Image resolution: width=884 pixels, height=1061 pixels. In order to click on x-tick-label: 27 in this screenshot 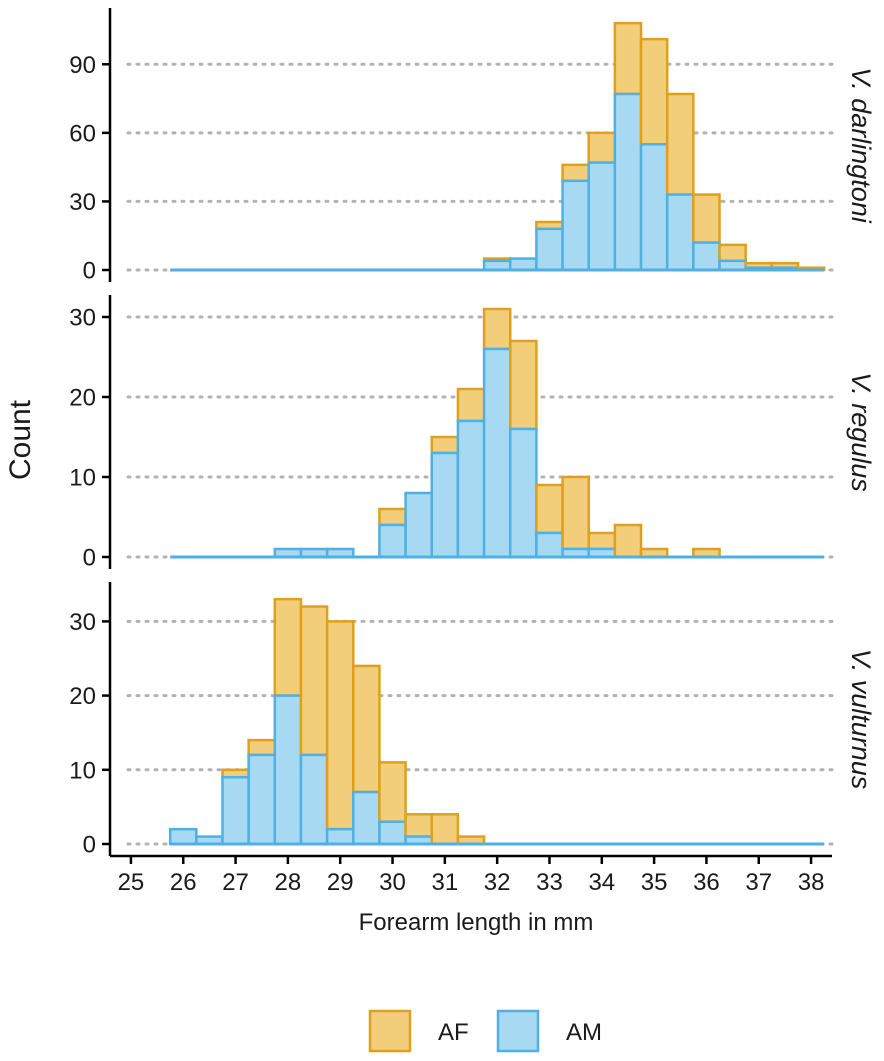, I will do `click(235, 882)`.